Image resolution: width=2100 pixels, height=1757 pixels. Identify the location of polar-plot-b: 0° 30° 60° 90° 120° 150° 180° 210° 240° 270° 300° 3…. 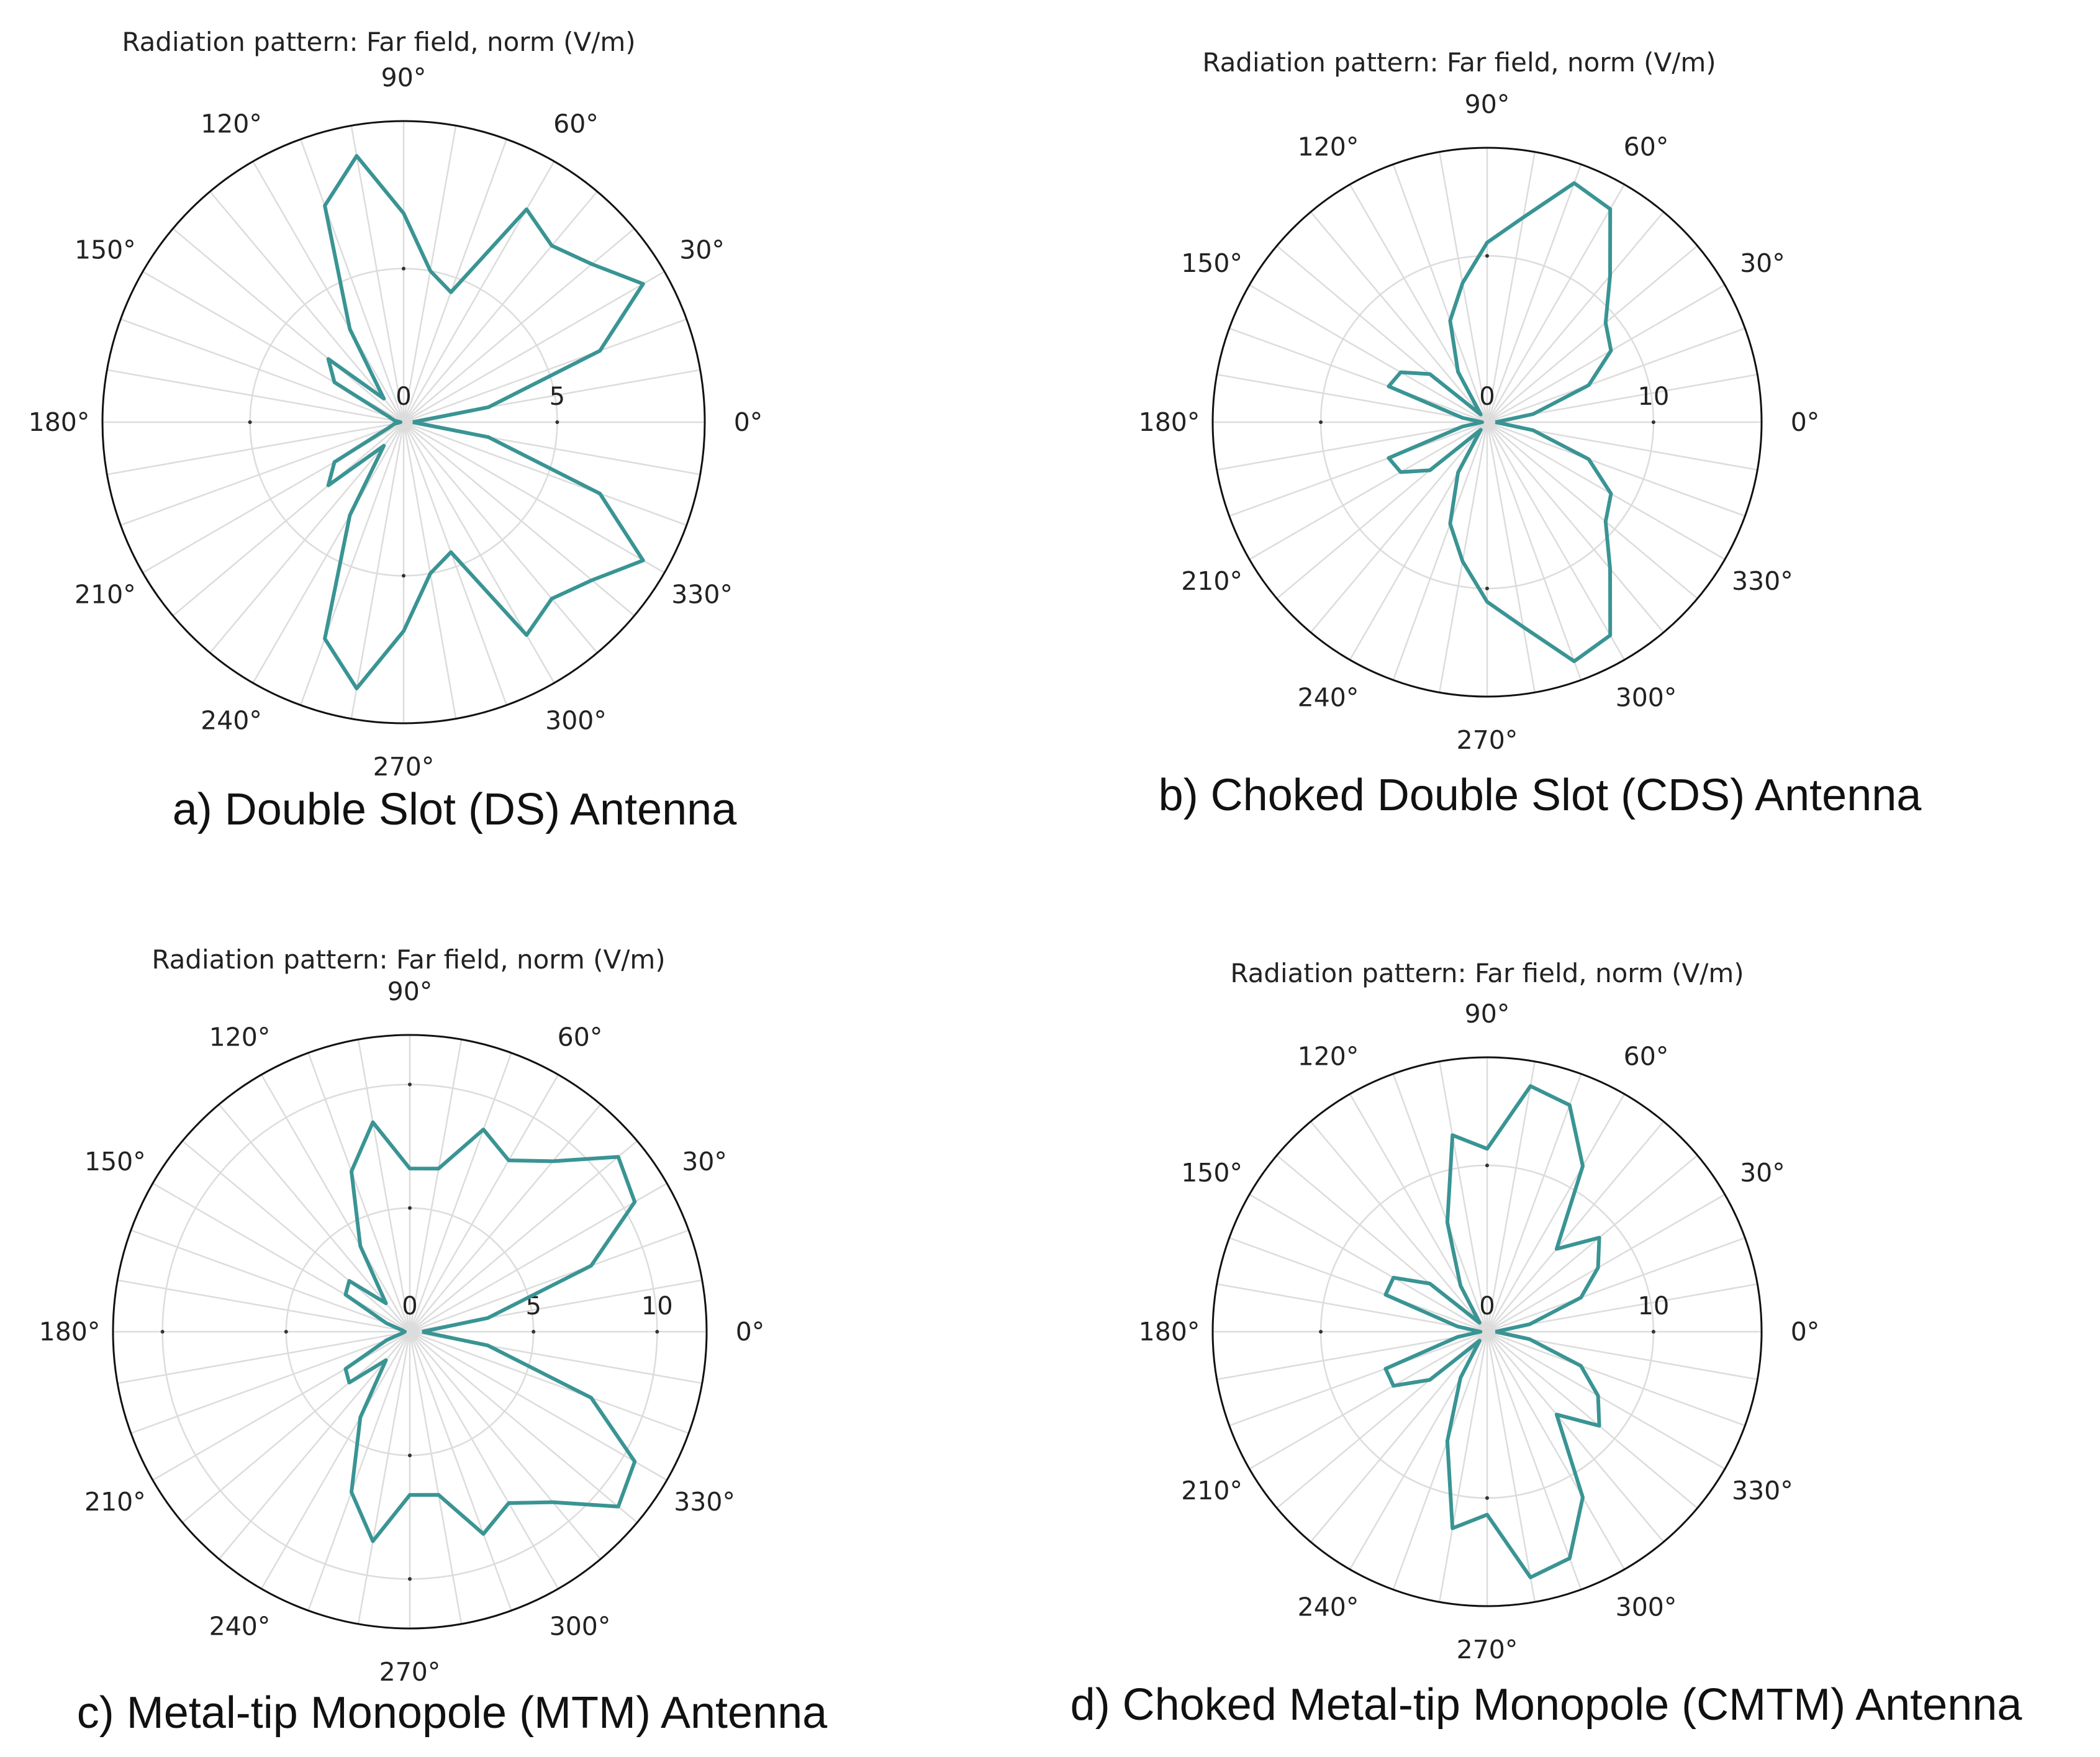
(1479, 422).